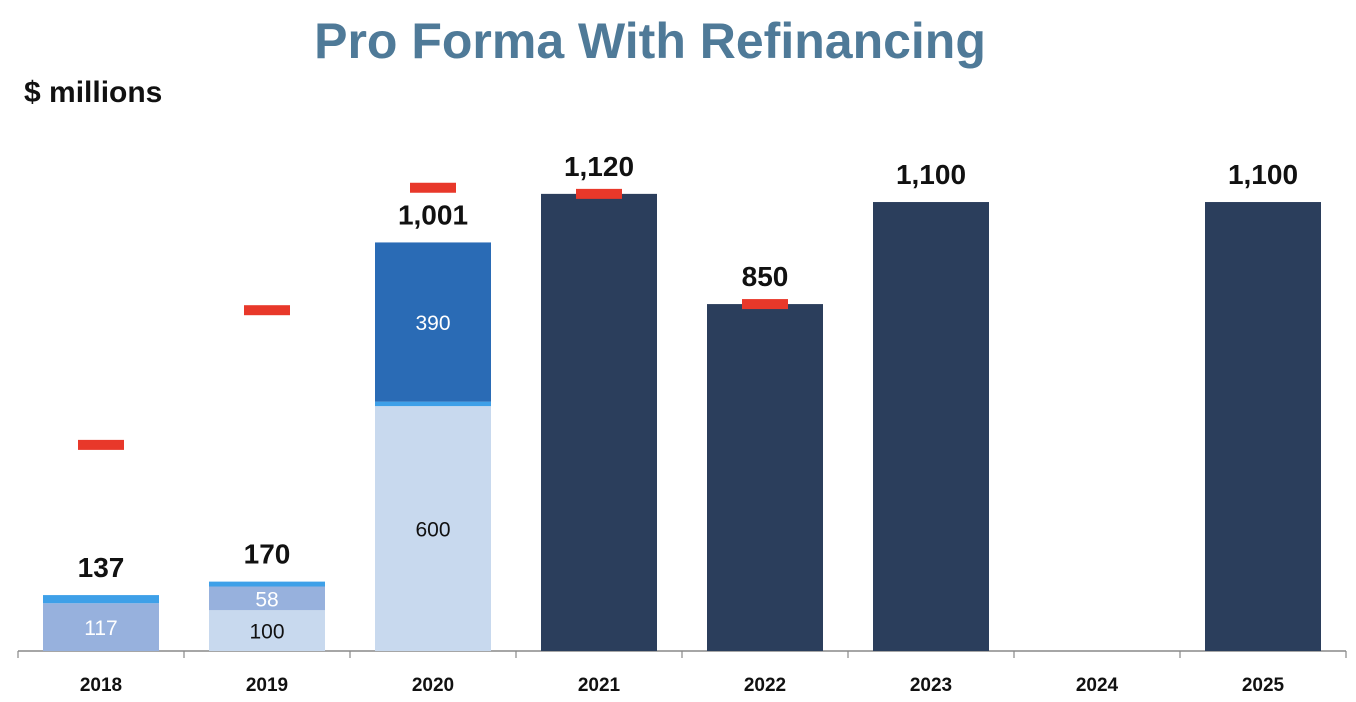 The height and width of the screenshot is (702, 1356). Describe the element at coordinates (101, 685) in the screenshot. I see `x-tick-label: 2018` at that location.